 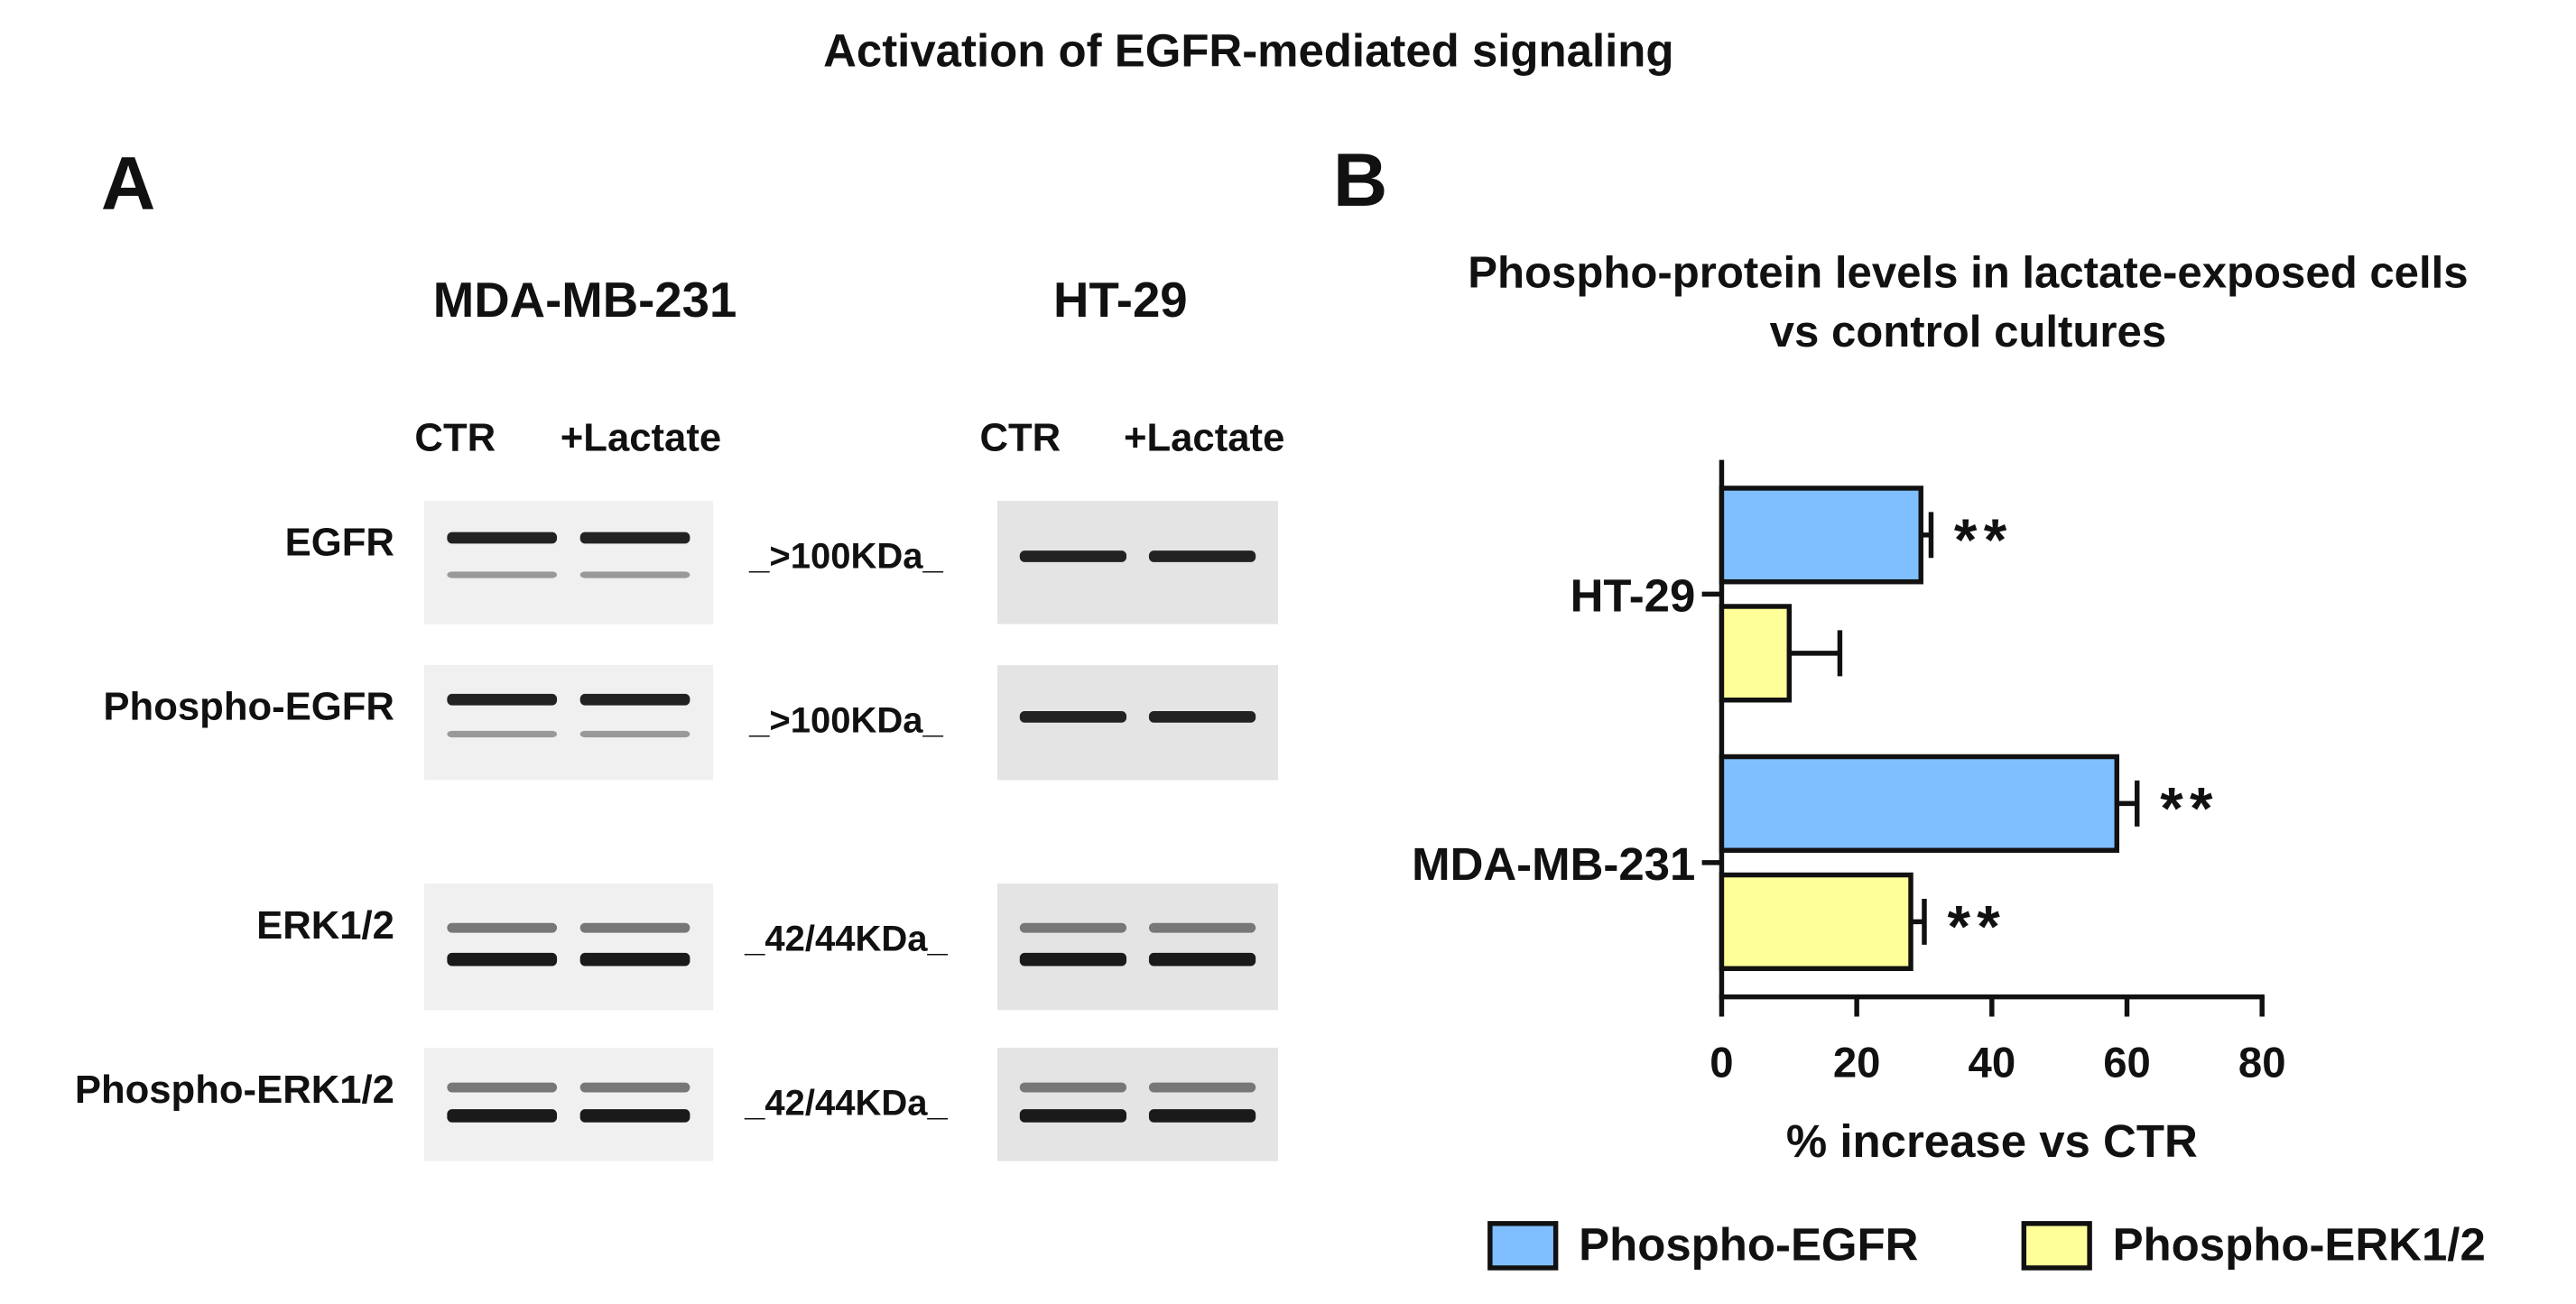 I want to click on x-axis-label: % increase vs CTR, so click(x=1992, y=1141).